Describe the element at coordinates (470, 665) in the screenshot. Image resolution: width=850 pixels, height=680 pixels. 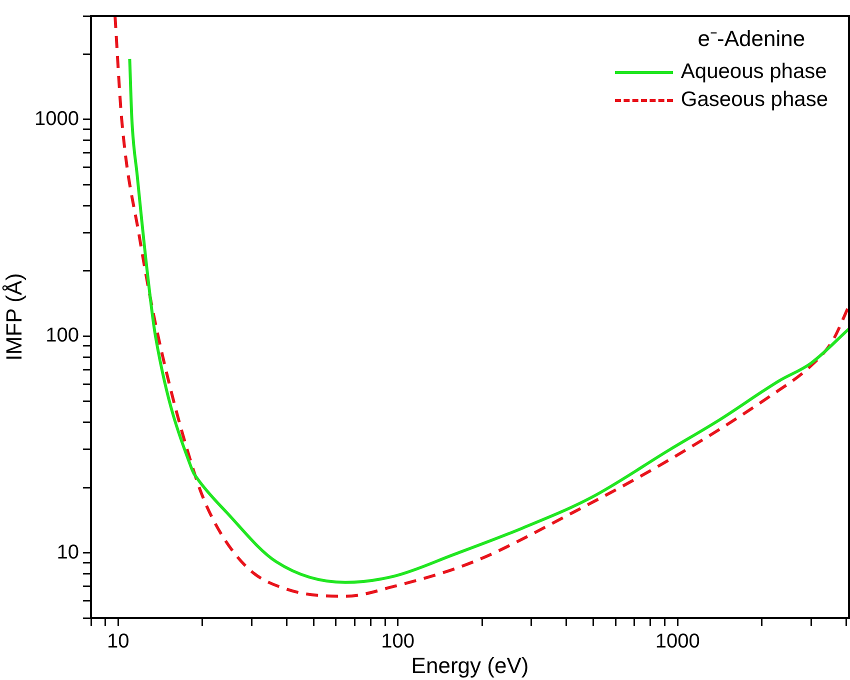
I see `x-axis-title: Energy (eV)` at that location.